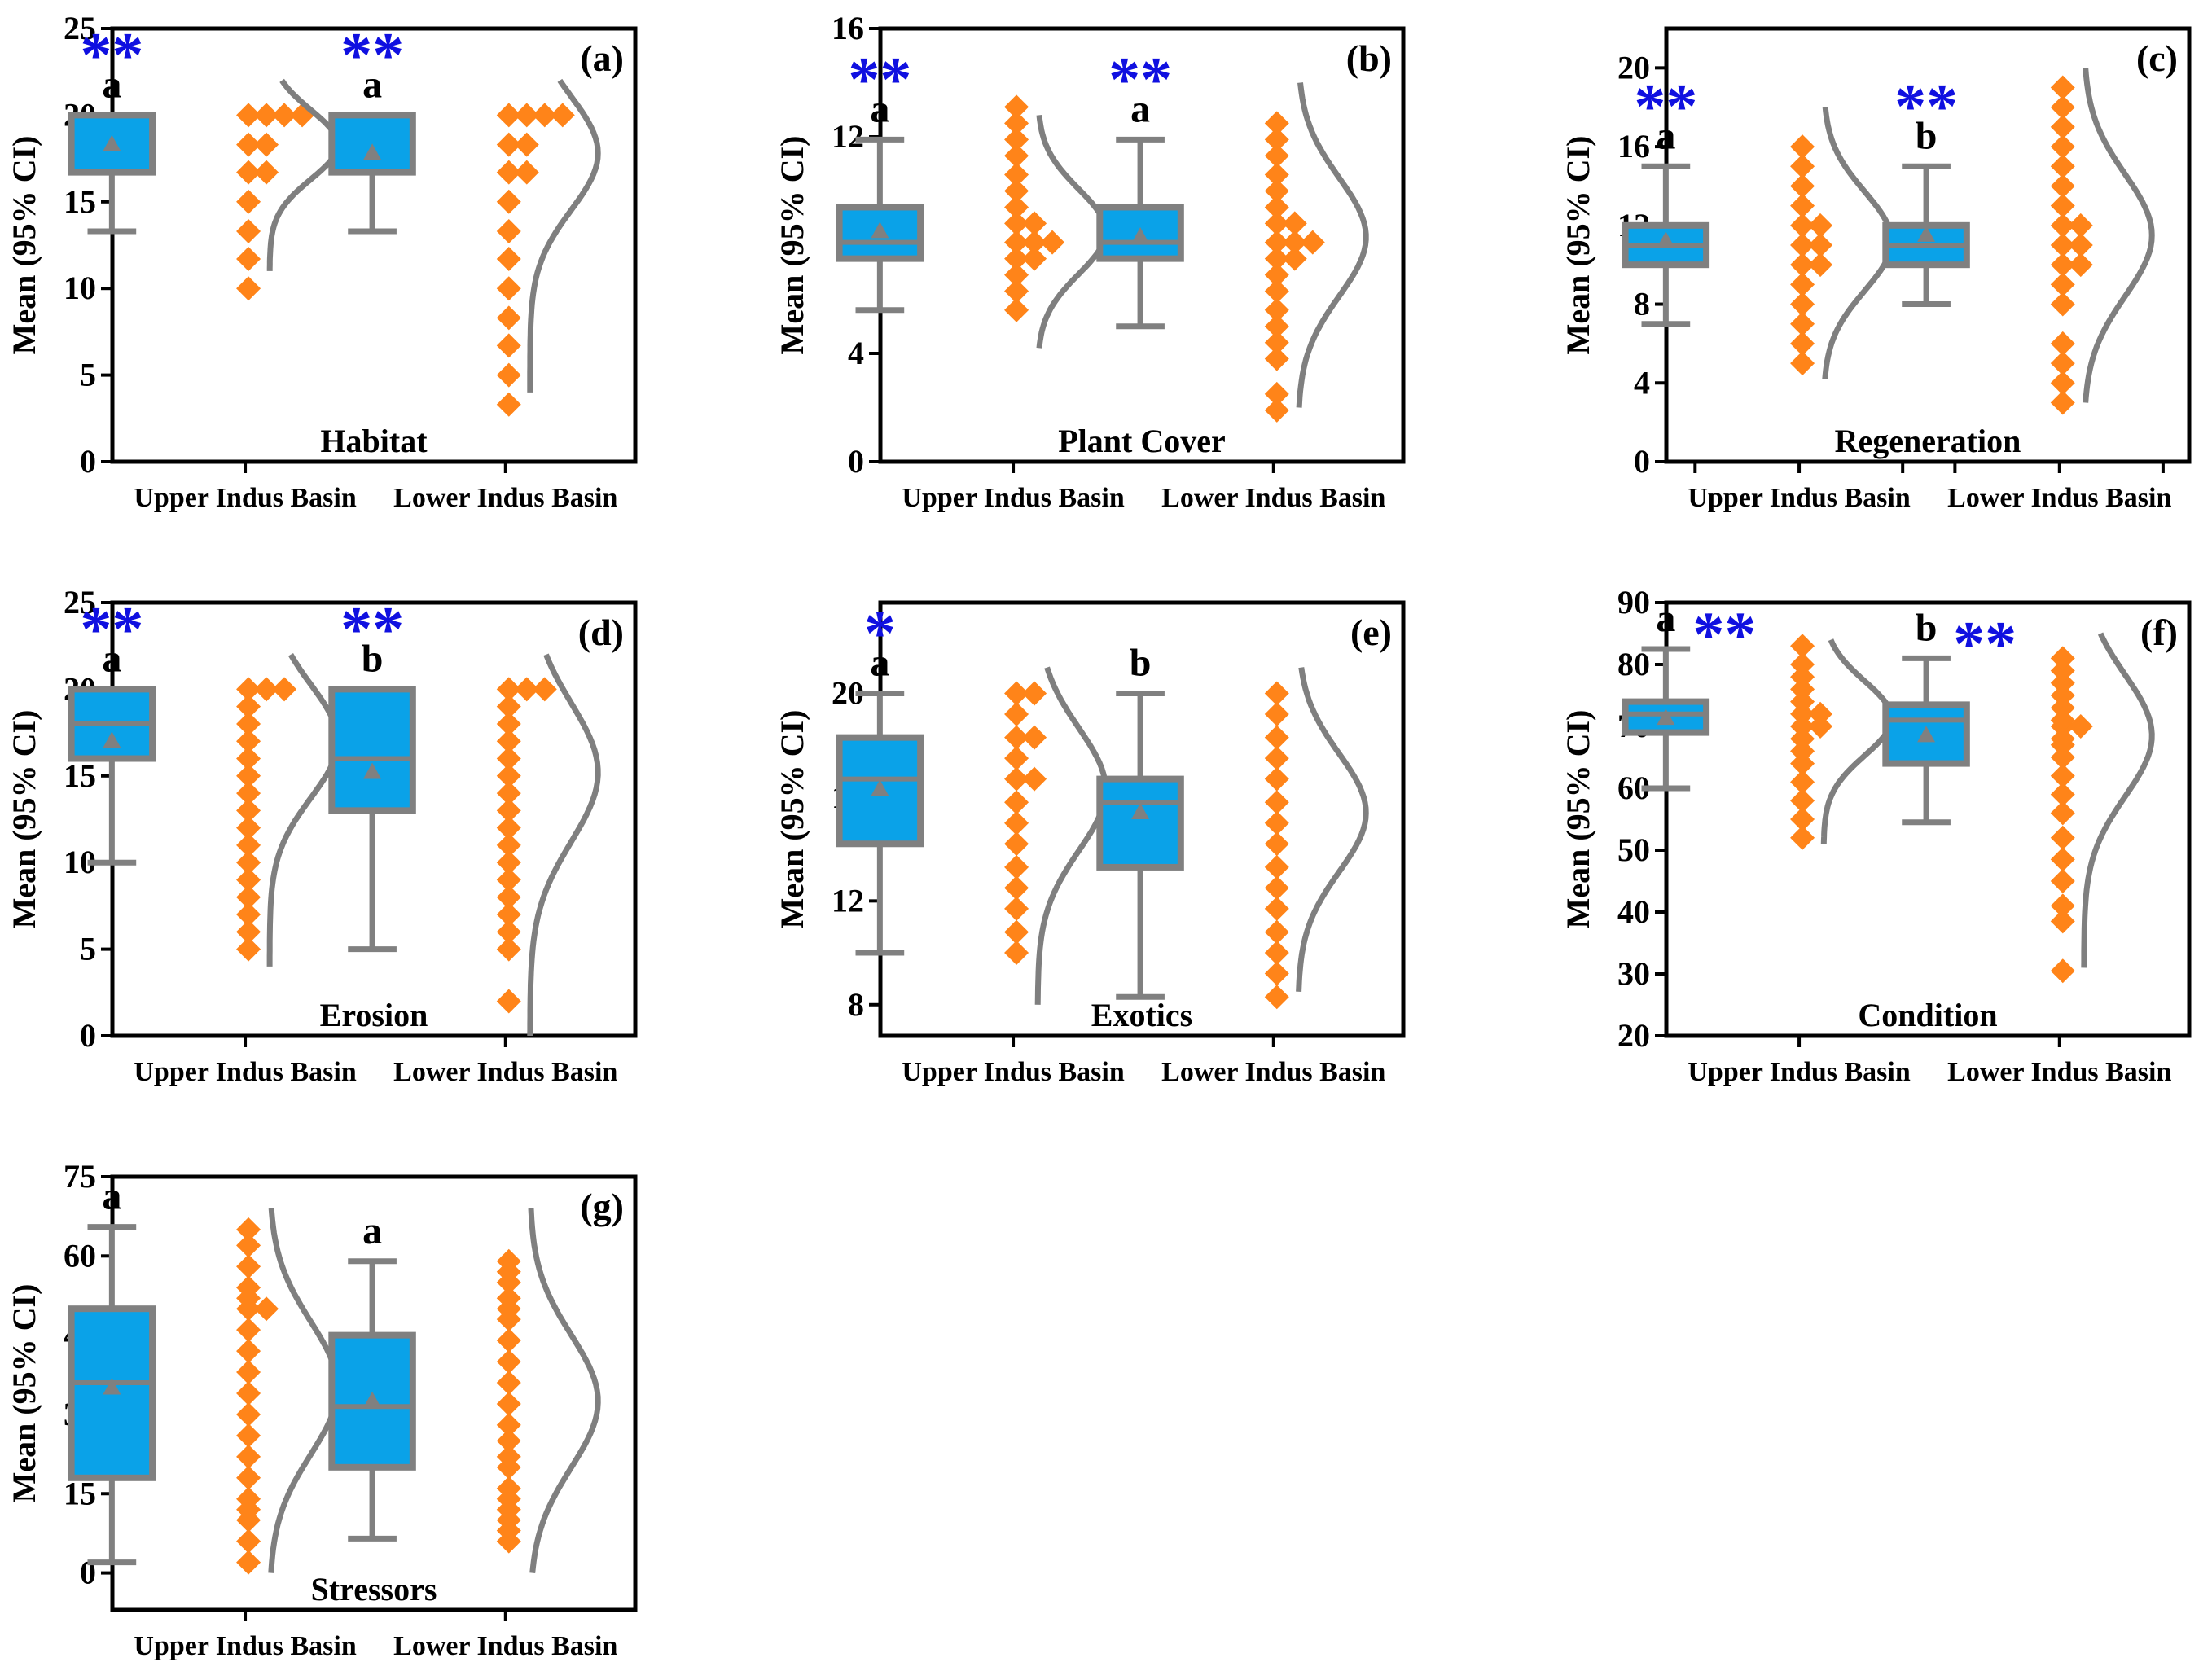 The height and width of the screenshot is (1671, 2212). Describe the element at coordinates (372, 750) in the screenshot. I see `iqr-box` at that location.